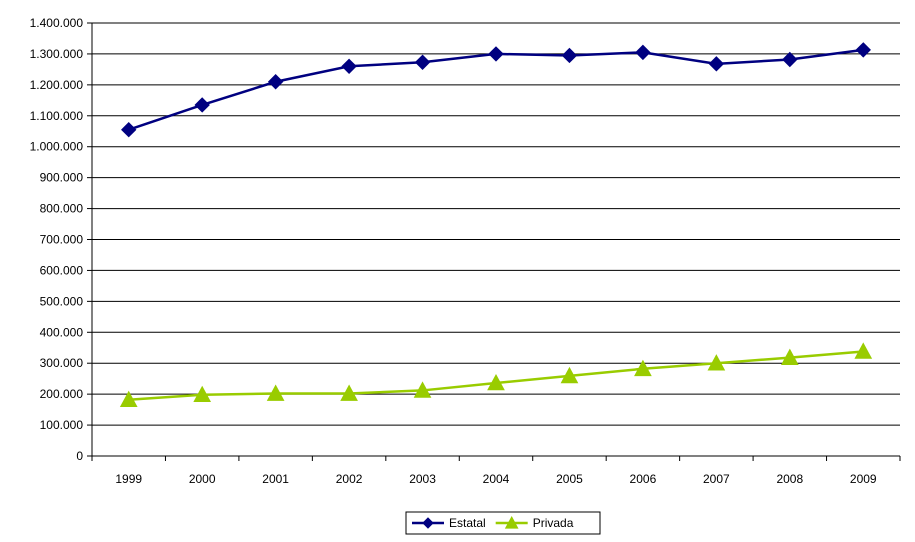  Describe the element at coordinates (57, 116) in the screenshot. I see `y-tick-label: 1.100.000` at that location.